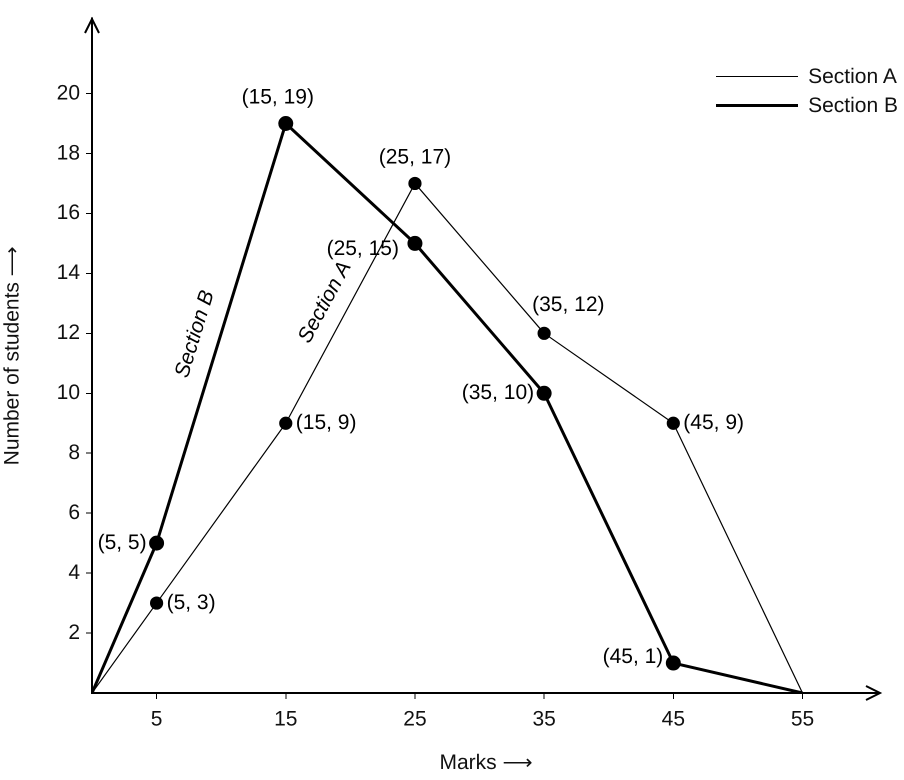  What do you see at coordinates (156, 718) in the screenshot?
I see `x-tick-label: 5` at bounding box center [156, 718].